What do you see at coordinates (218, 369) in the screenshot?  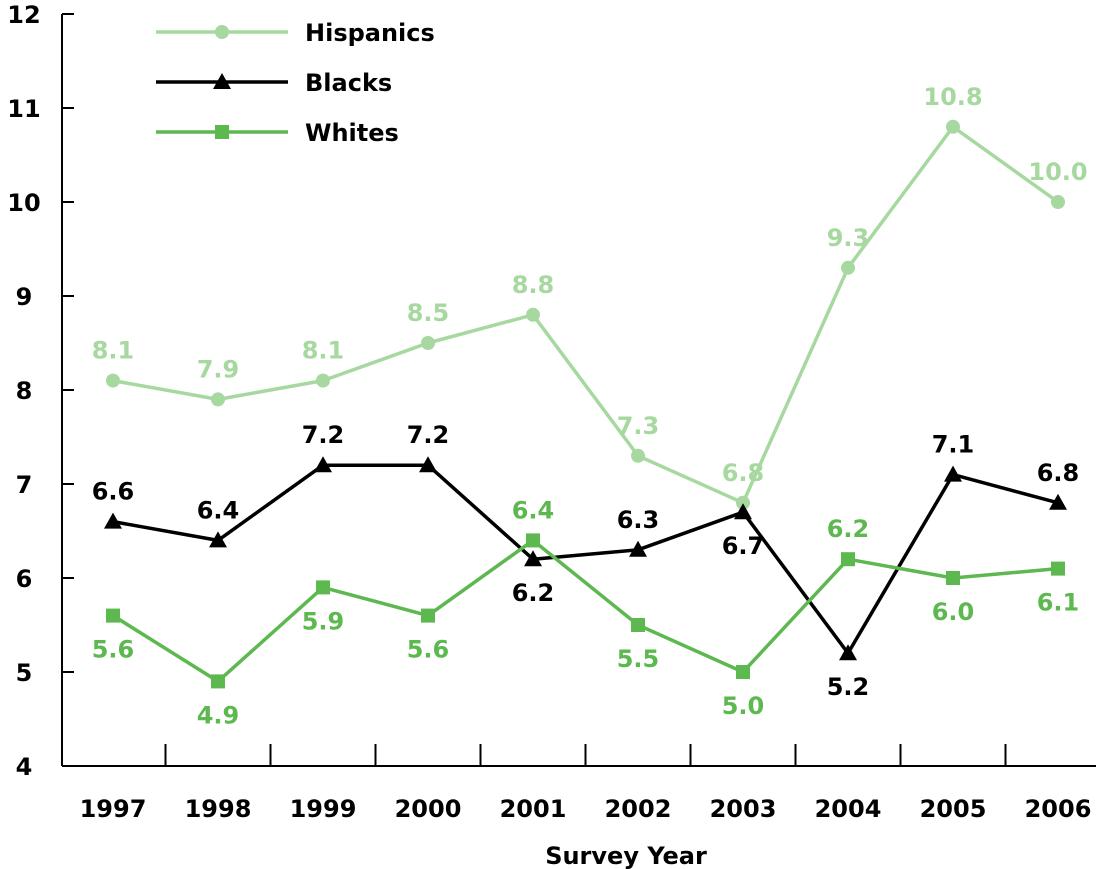 I see `data-label-hispanics: 7.9` at bounding box center [218, 369].